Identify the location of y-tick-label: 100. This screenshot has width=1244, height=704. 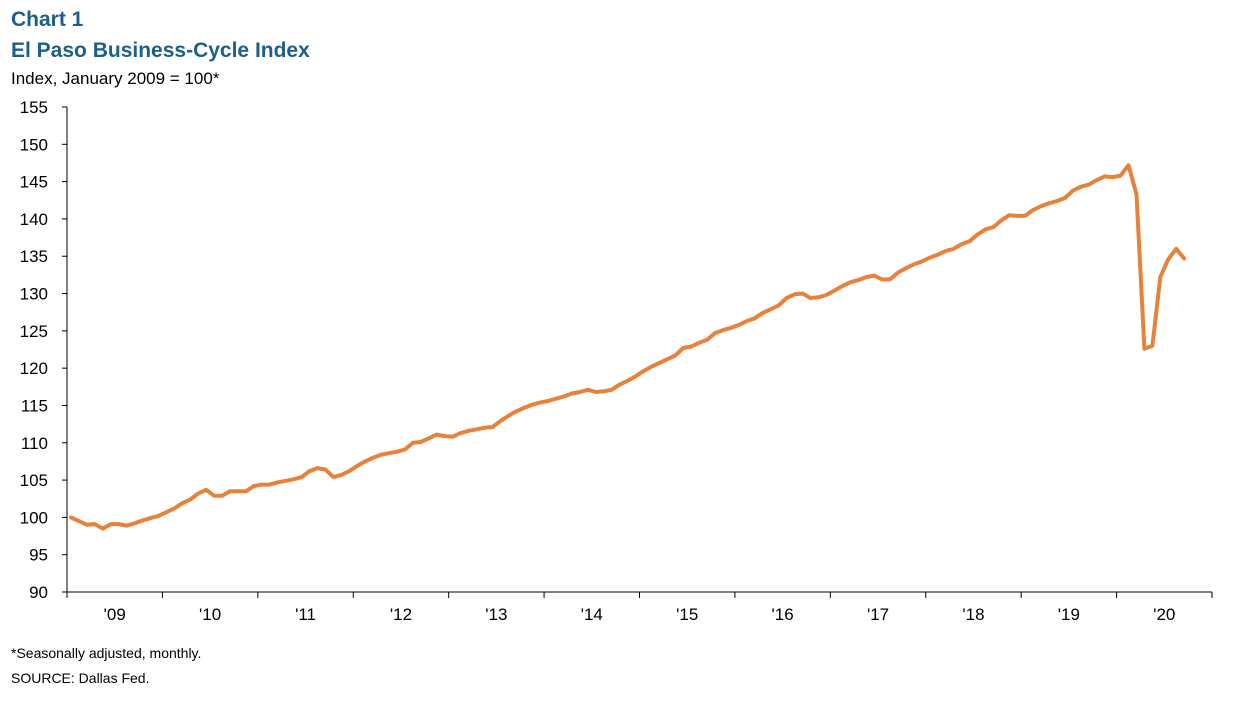
(34, 517).